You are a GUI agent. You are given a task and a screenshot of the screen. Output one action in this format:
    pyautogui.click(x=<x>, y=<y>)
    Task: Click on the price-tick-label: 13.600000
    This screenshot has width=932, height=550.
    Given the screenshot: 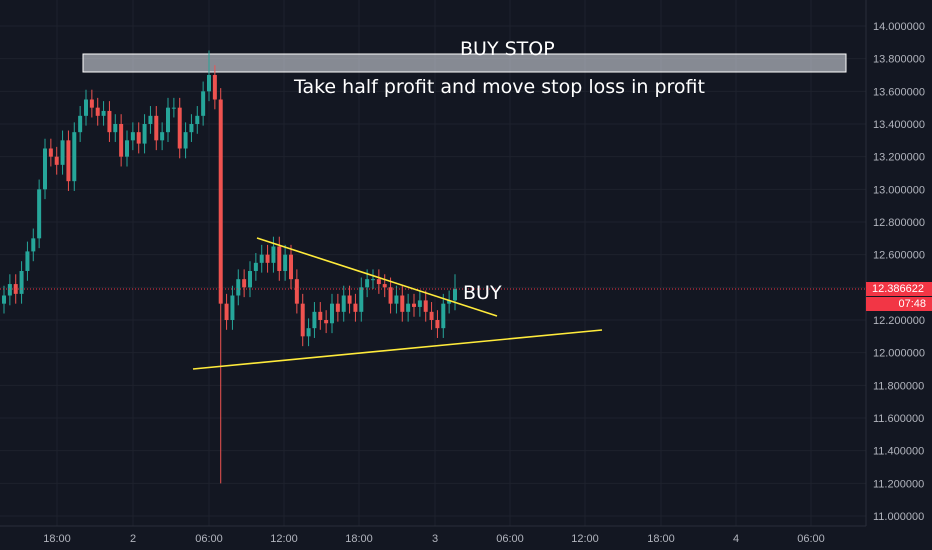 What is the action you would take?
    pyautogui.click(x=899, y=92)
    